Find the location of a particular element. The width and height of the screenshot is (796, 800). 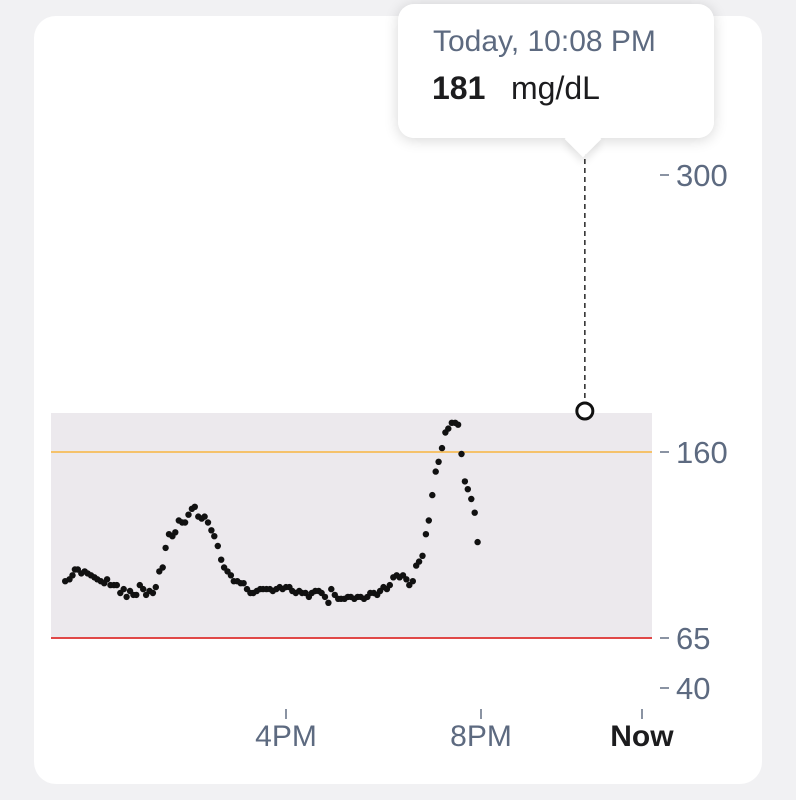

x-tick-label: 4PM is located at coordinates (286, 736).